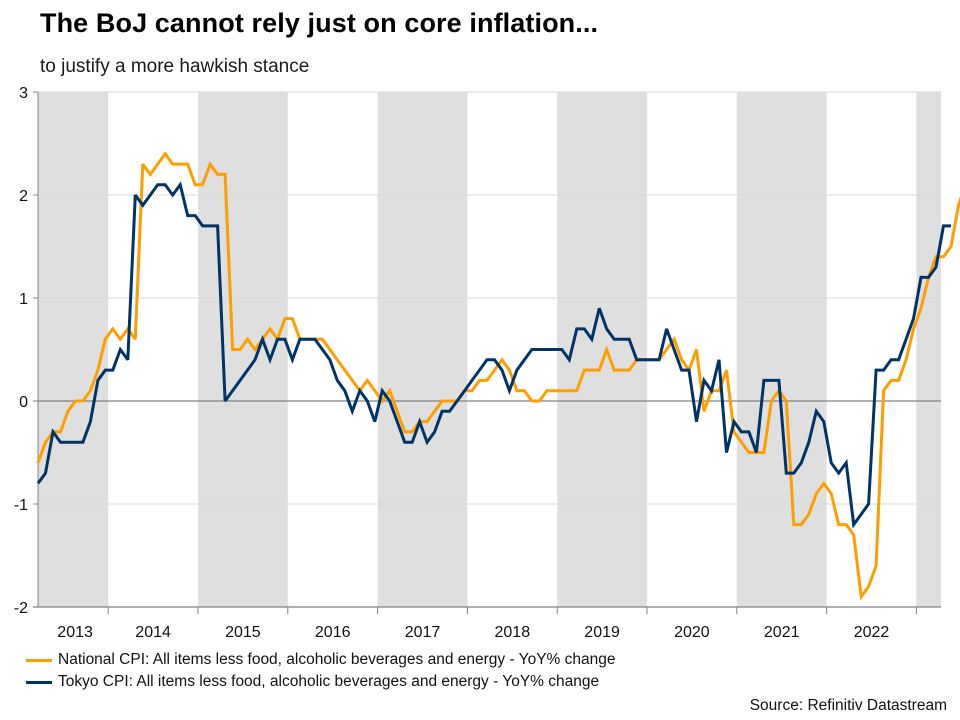 Image resolution: width=960 pixels, height=720 pixels. I want to click on x-tick-label: 2022, so click(872, 632).